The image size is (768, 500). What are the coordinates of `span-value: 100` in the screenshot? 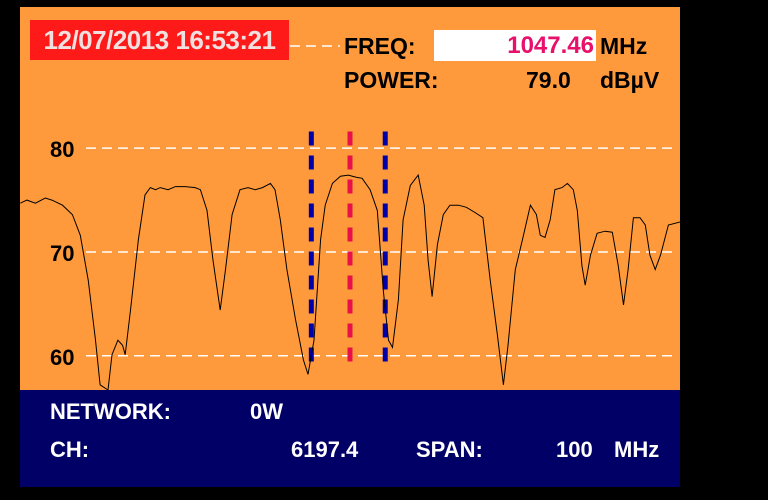 It's located at (574, 449).